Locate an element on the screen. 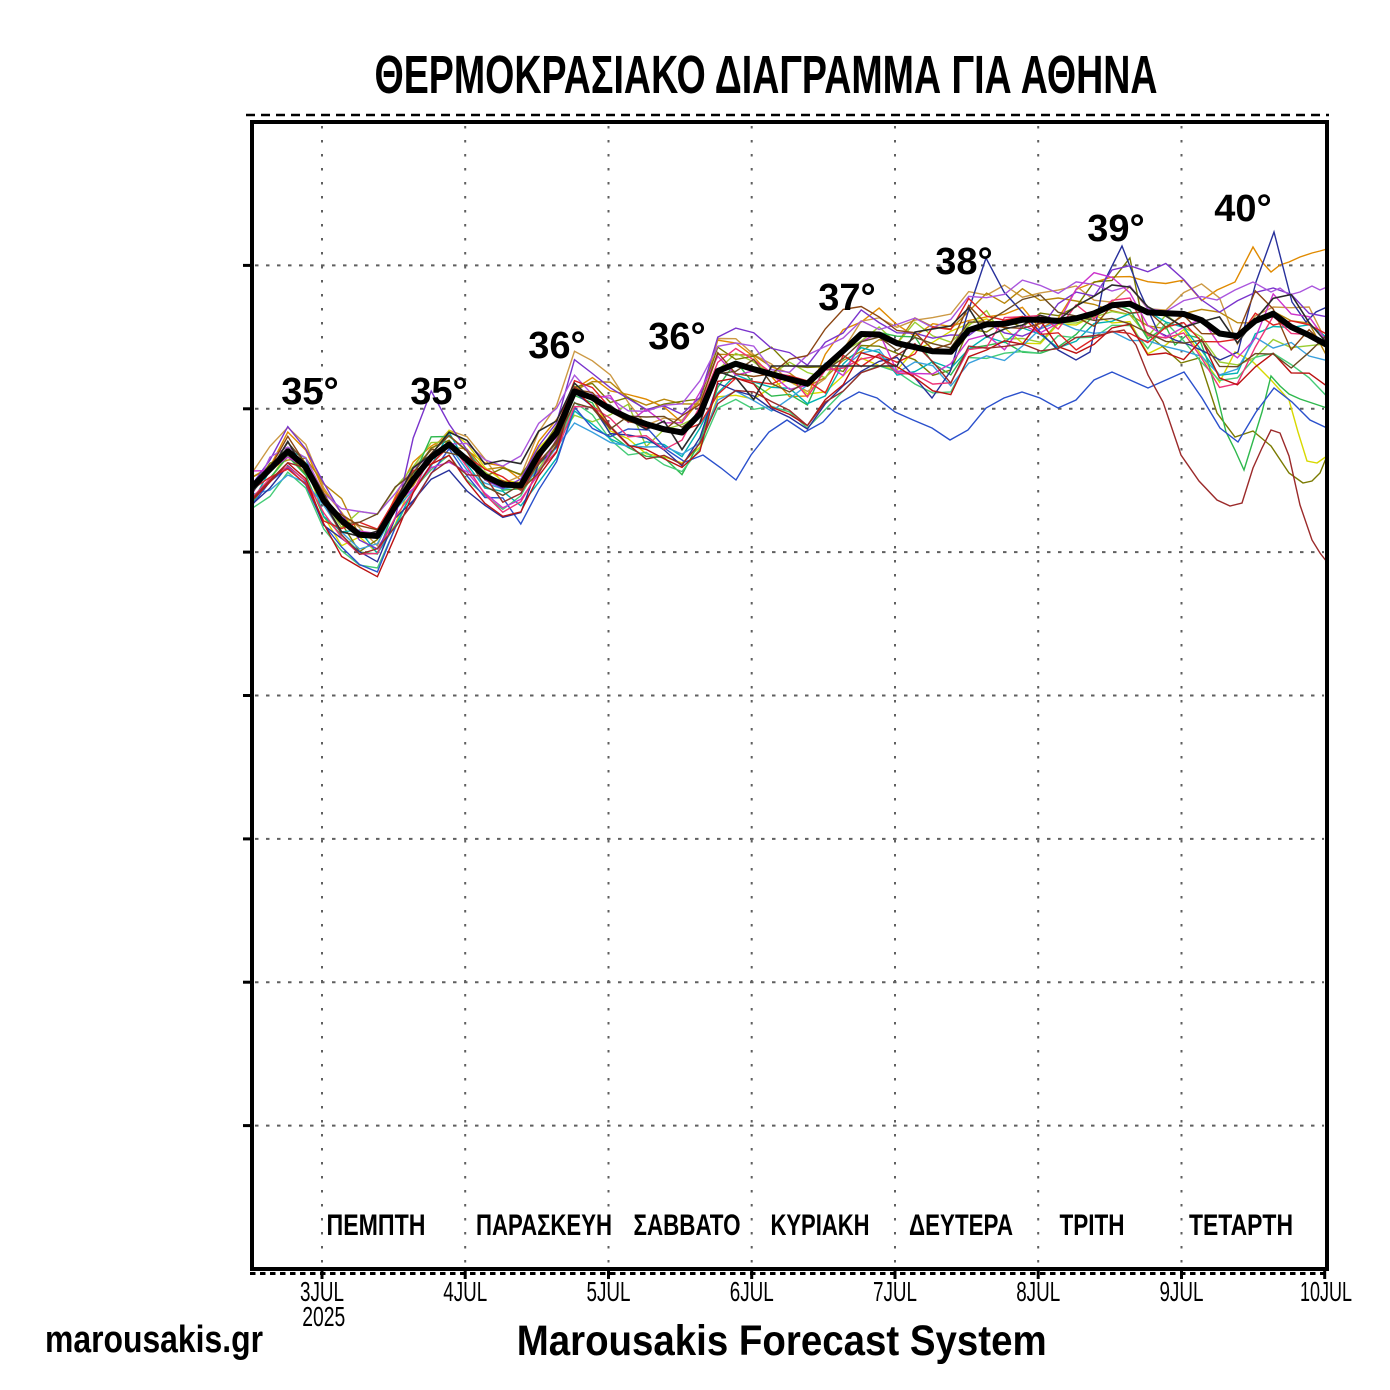  svg-text: ΣΑΒΒΑΤΟ is located at coordinates (687, 1225).